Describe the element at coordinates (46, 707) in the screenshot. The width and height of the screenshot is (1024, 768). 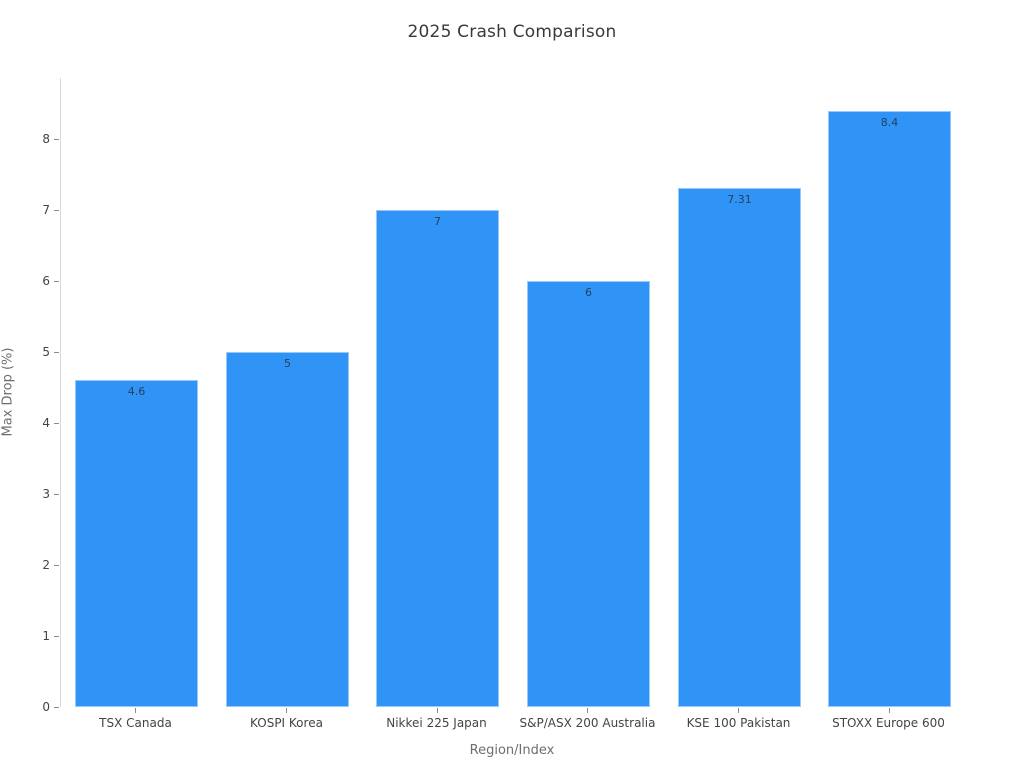
I see `y-tick-label: 0` at that location.